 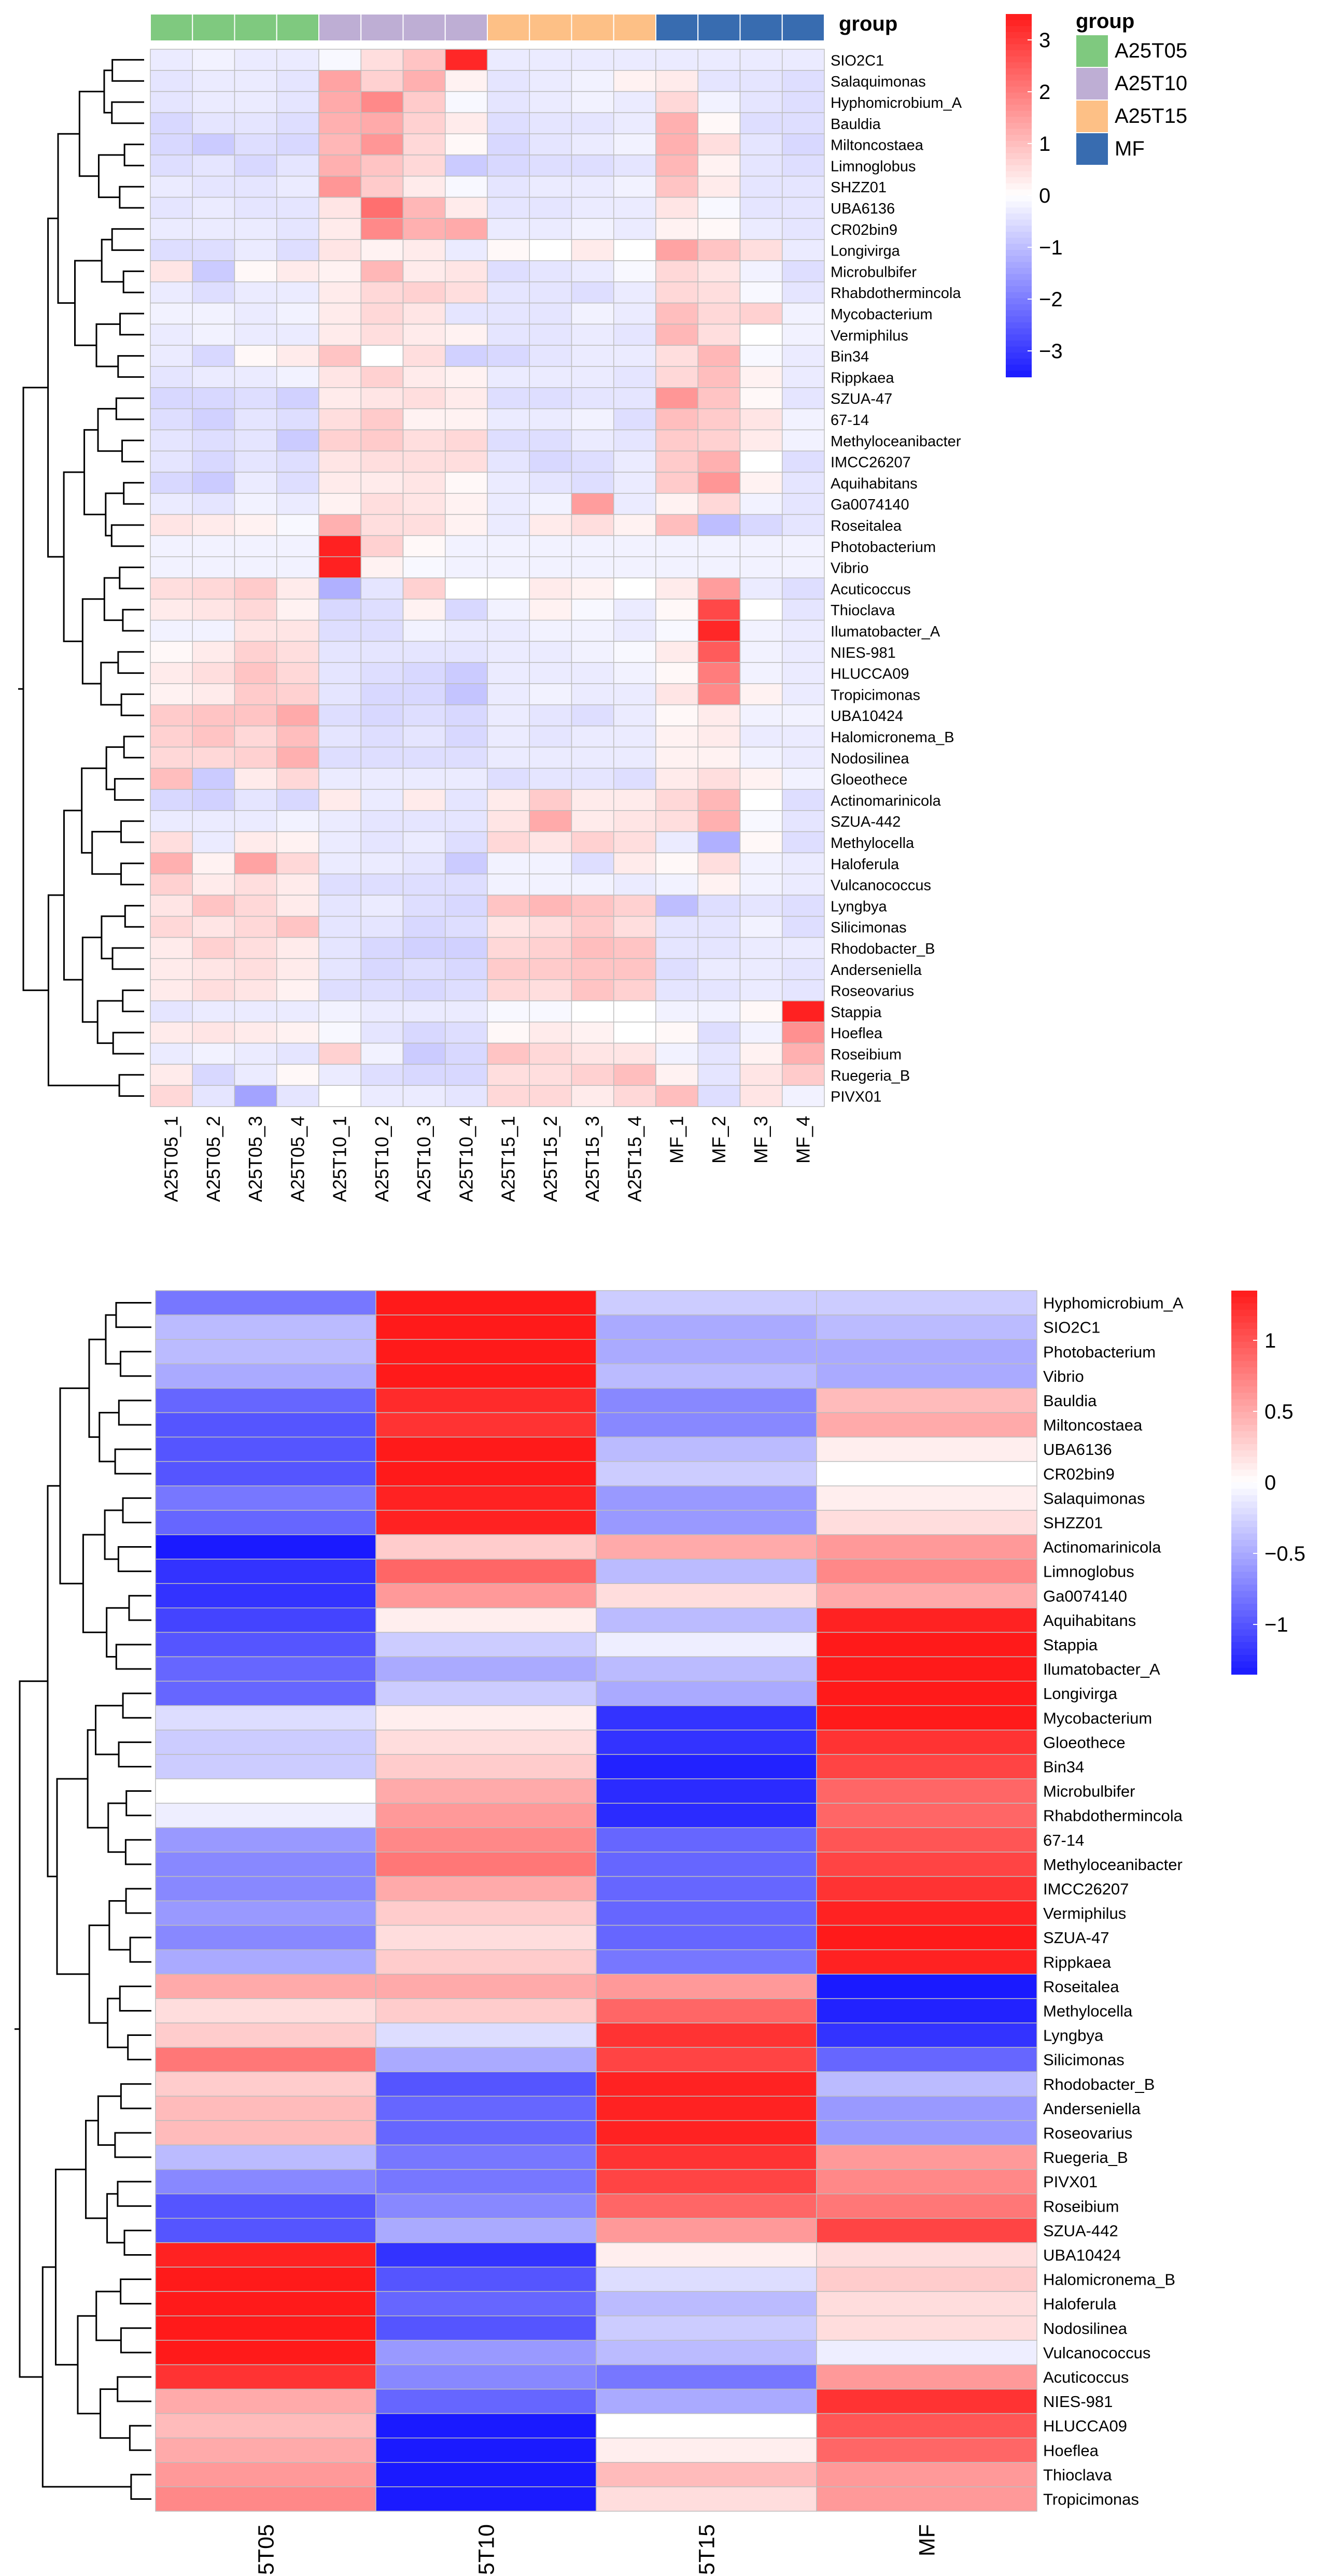 I want to click on heatmap1-row-label: Photobacterium, so click(x=883, y=547).